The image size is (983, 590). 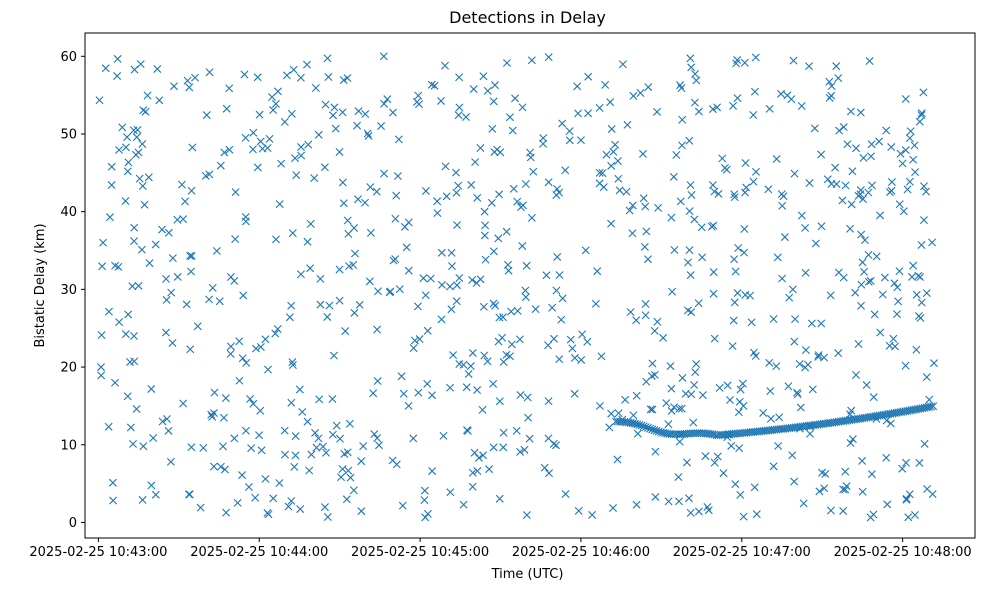 I want to click on y-tick-label: 10, so click(x=68, y=445).